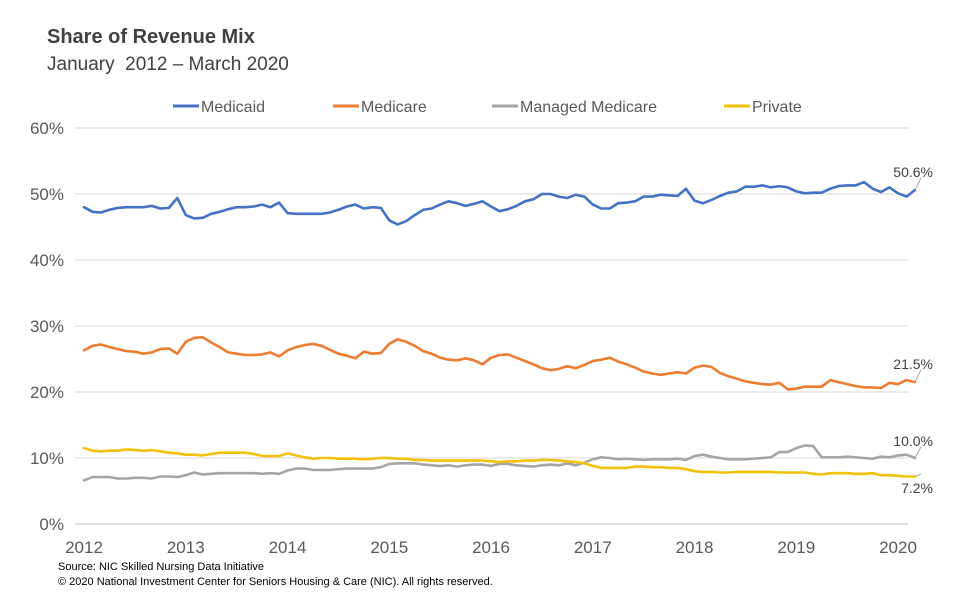  I want to click on series-line-medicaid, so click(499, 203).